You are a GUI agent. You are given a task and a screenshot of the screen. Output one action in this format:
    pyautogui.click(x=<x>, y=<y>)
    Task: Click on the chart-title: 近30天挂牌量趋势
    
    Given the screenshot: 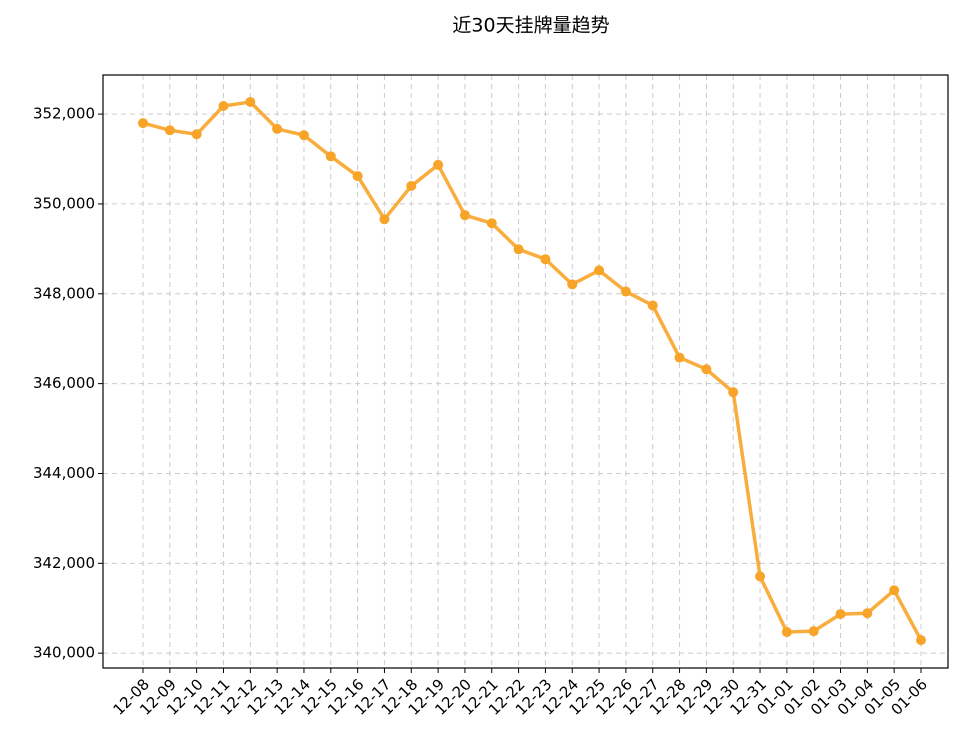 What is the action you would take?
    pyautogui.click(x=530, y=26)
    